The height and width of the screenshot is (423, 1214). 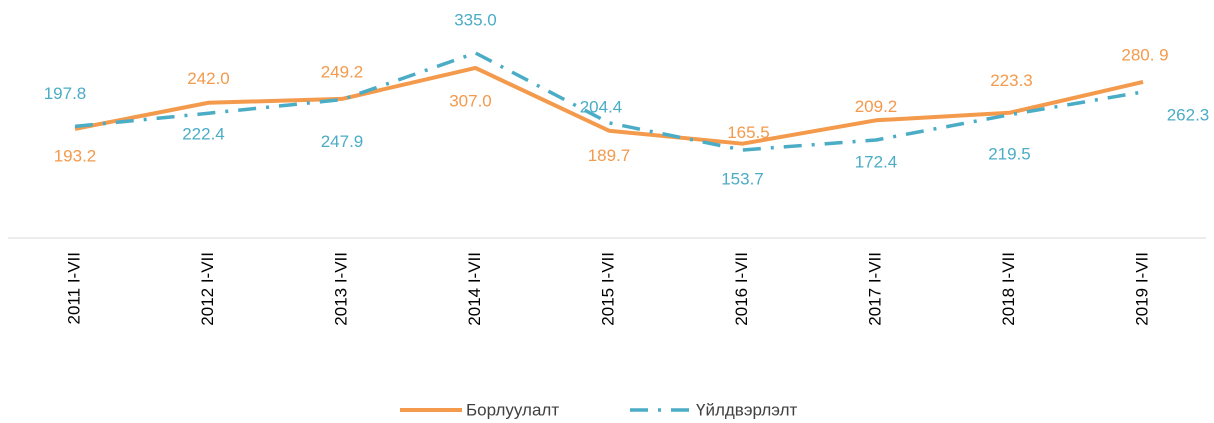 What do you see at coordinates (1009, 153) in the screenshot?
I see `data-label: 219.5` at bounding box center [1009, 153].